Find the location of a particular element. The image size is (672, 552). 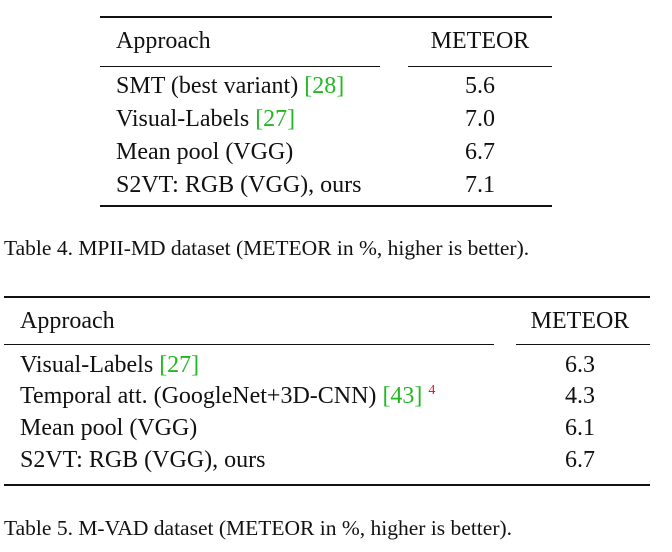

table4-header-rule-left is located at coordinates (240, 66).